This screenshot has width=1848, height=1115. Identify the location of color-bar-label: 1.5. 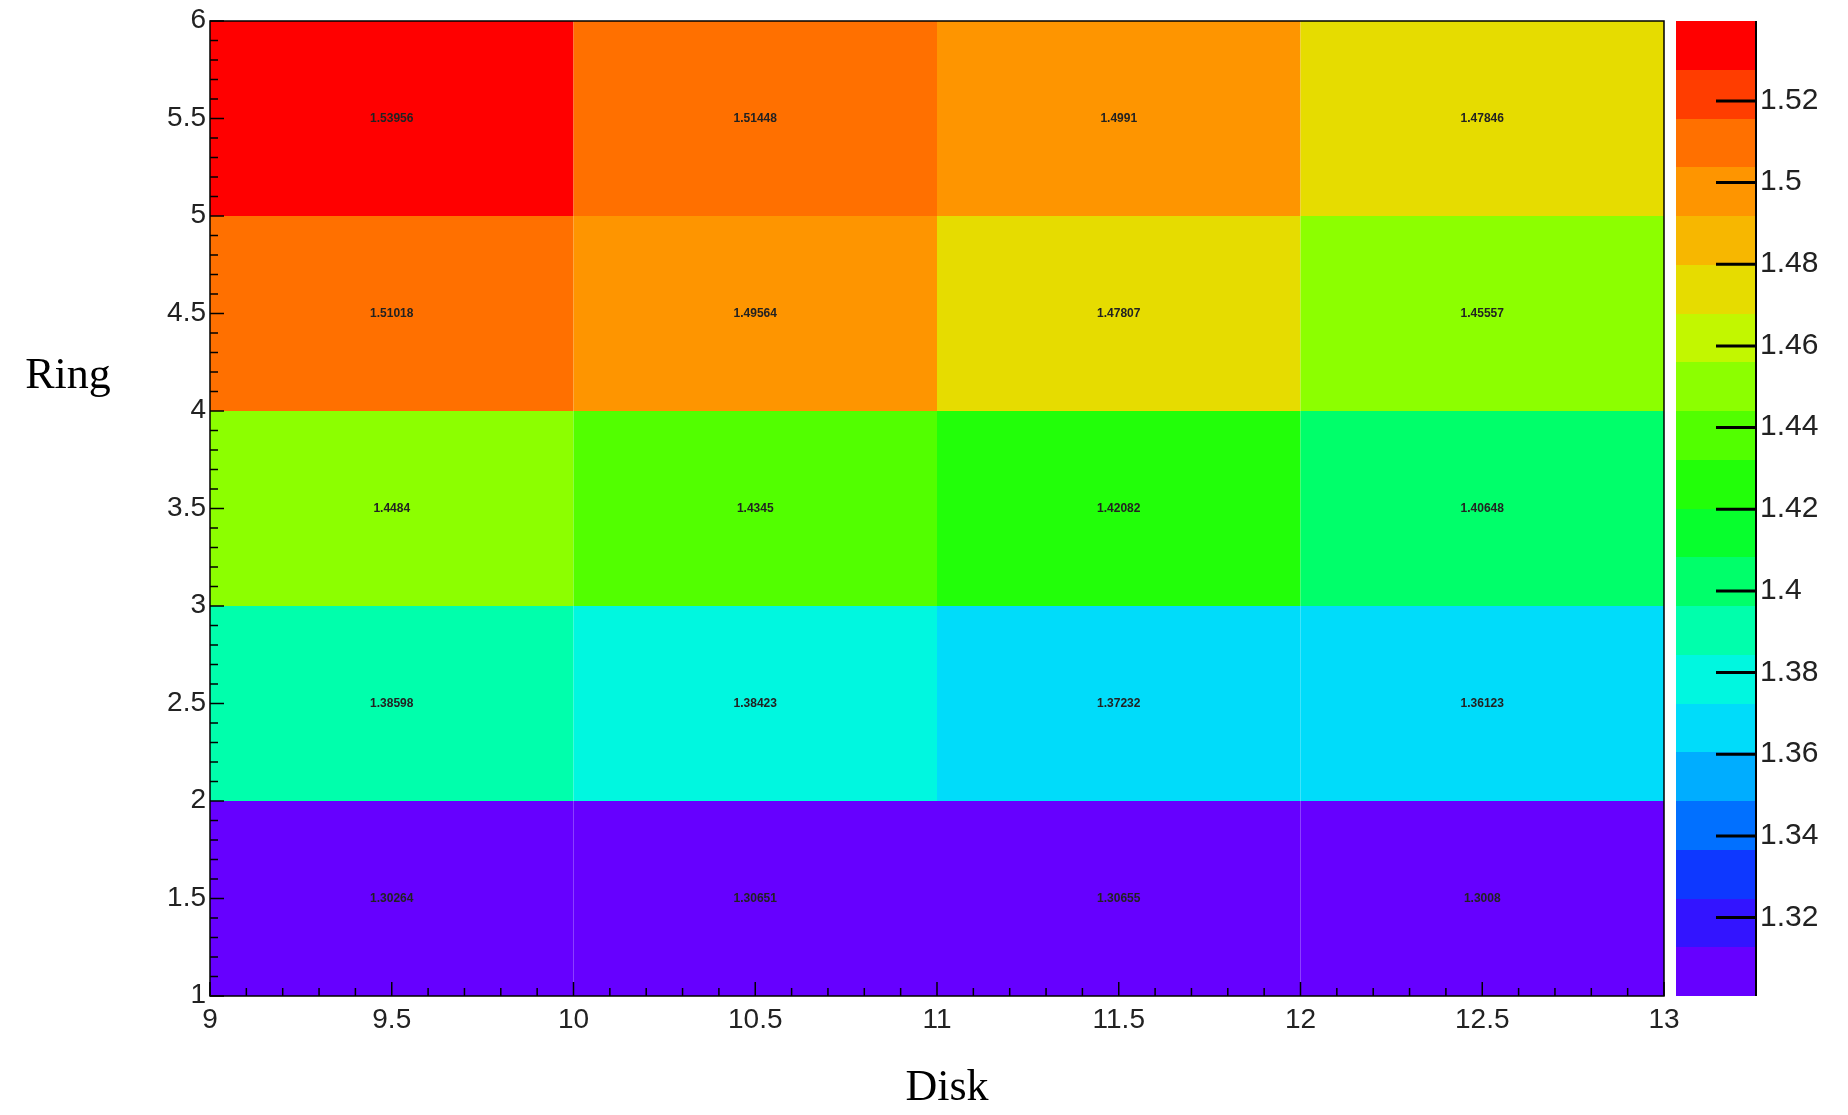
(1781, 180).